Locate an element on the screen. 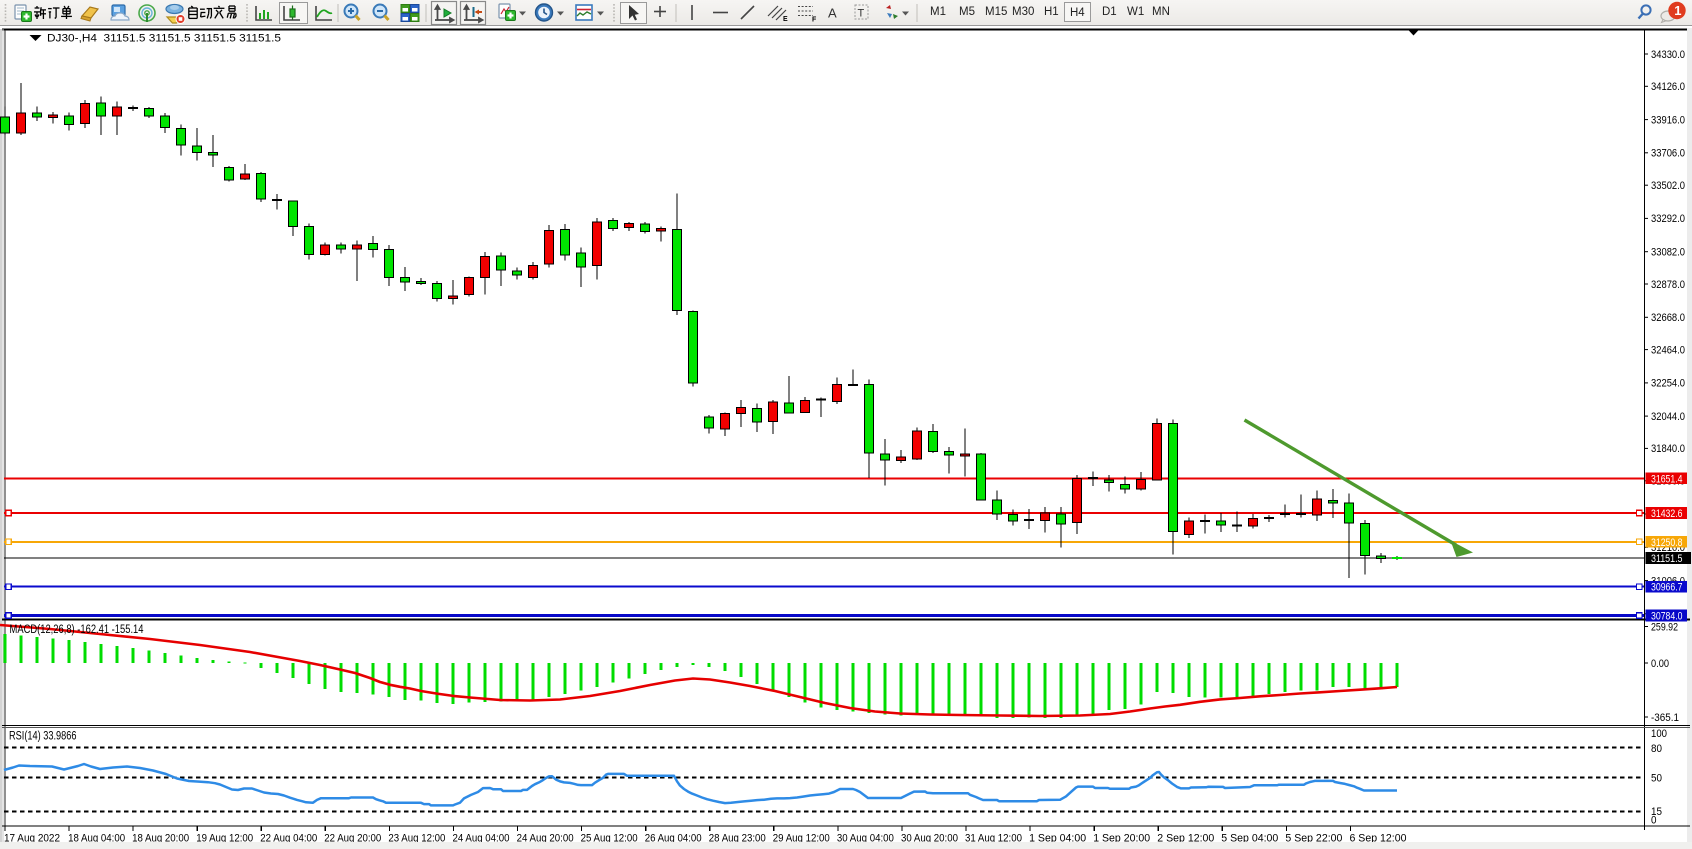 The height and width of the screenshot is (849, 1692). svg-text: 31651.4 is located at coordinates (1667, 479).